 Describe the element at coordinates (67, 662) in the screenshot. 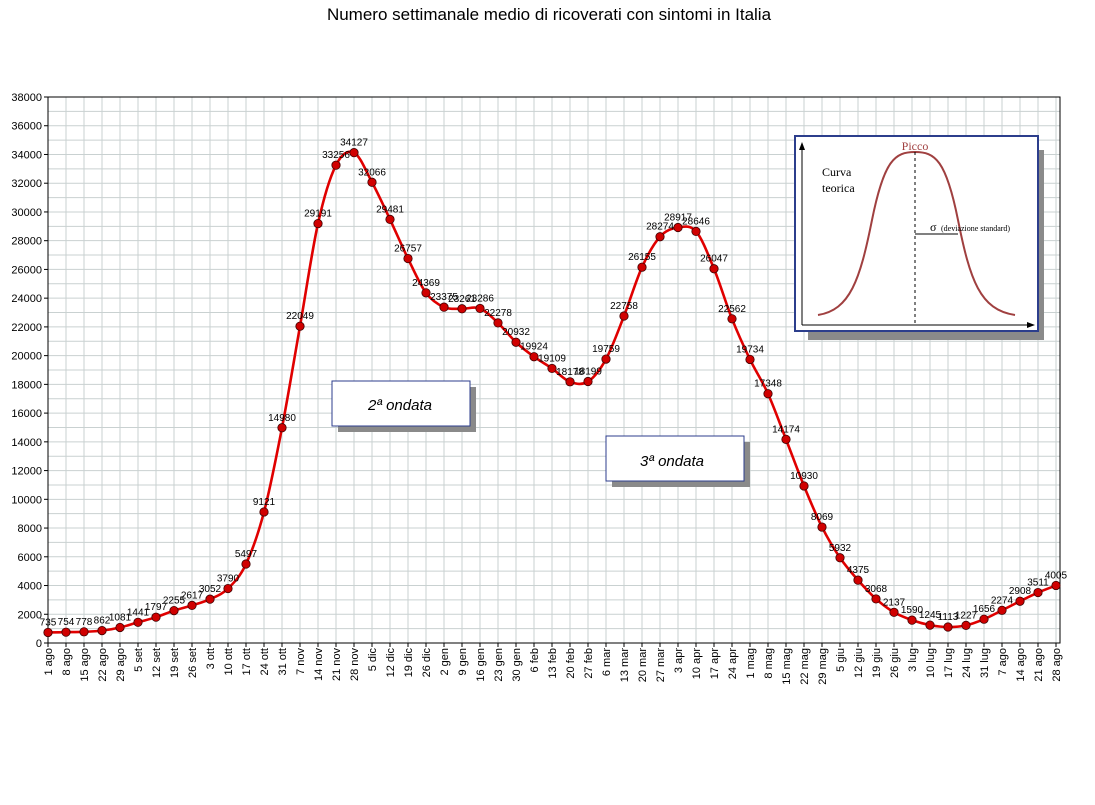

I see `x-tick-label: 8 ago` at that location.